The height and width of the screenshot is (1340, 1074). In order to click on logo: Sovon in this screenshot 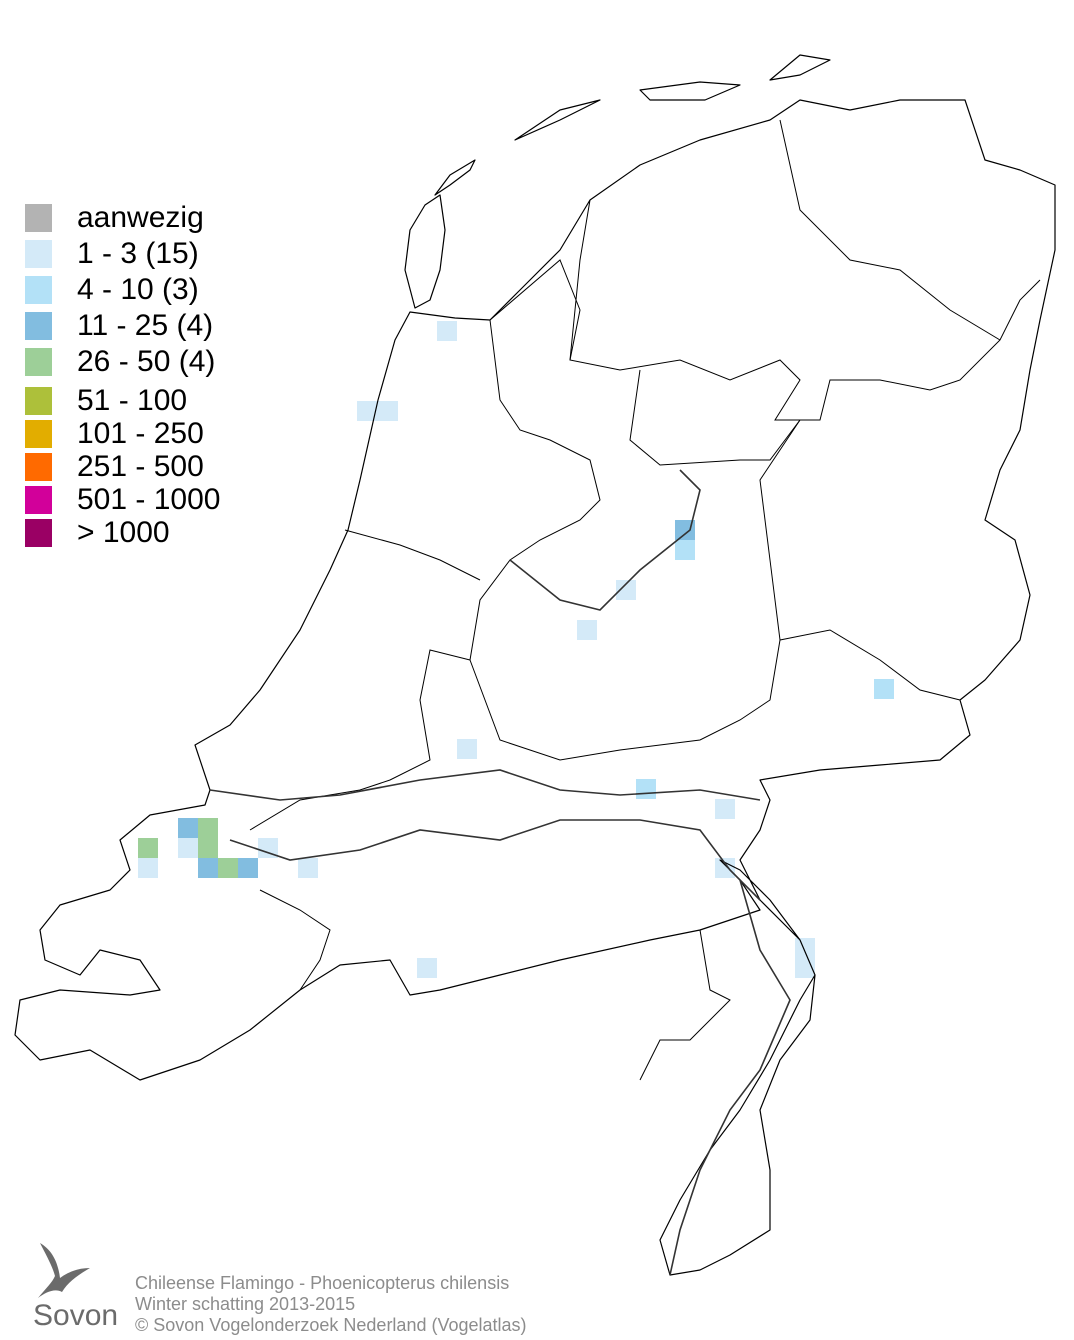, I will do `click(75, 1287)`.